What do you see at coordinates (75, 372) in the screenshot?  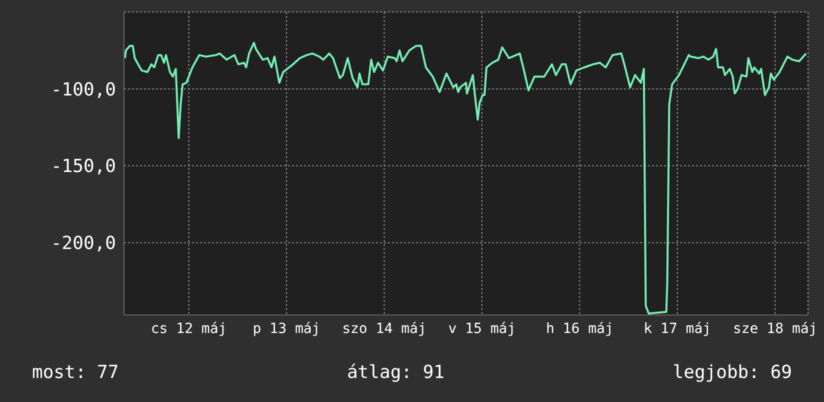 I see `text: most: 77` at bounding box center [75, 372].